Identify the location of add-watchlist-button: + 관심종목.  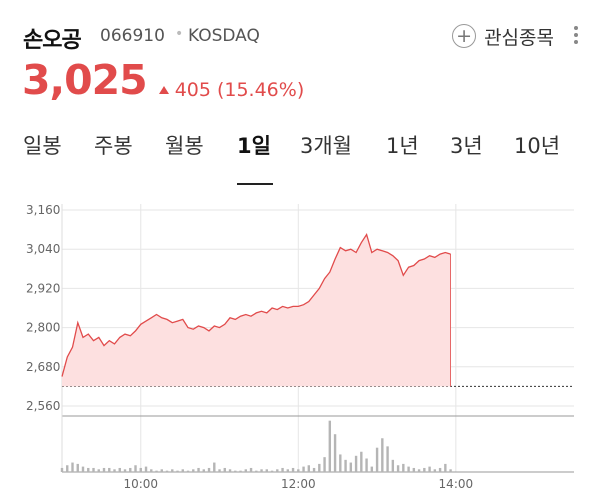
(503, 36).